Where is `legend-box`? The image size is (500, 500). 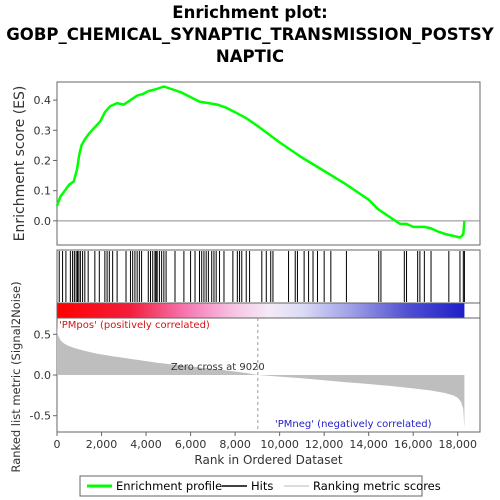
legend-box is located at coordinates (251, 486).